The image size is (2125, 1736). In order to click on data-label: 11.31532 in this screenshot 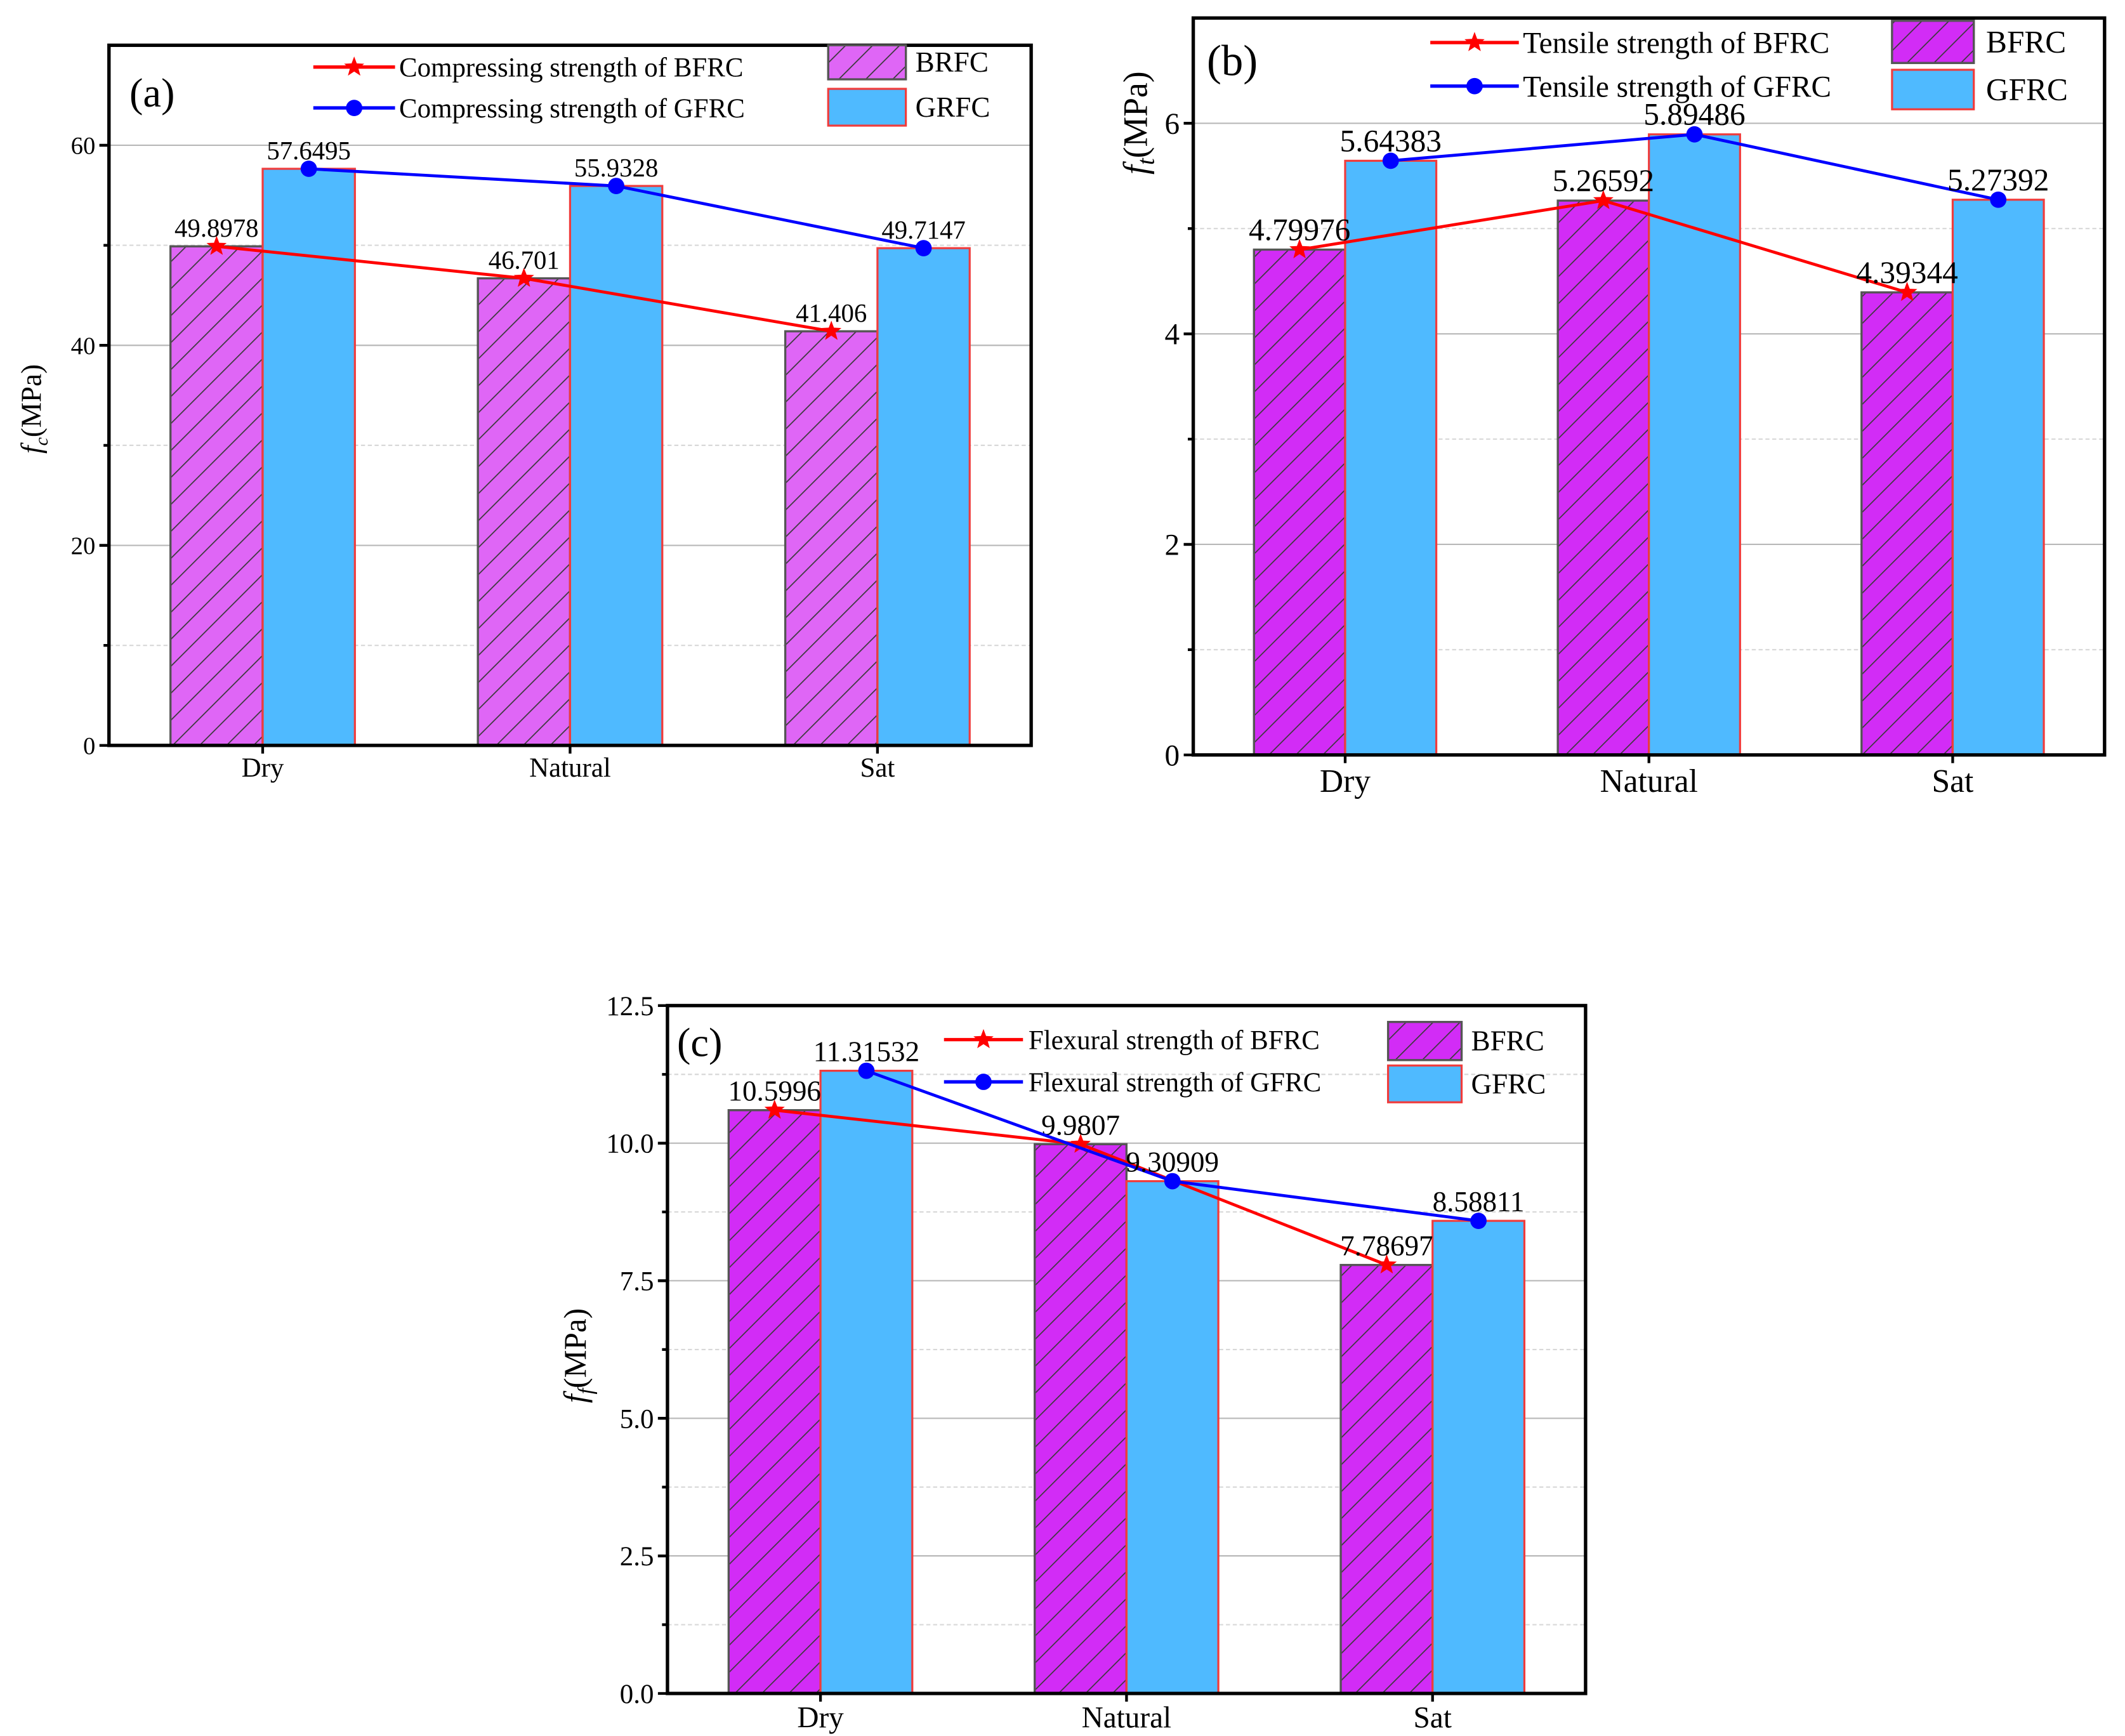, I will do `click(866, 1052)`.